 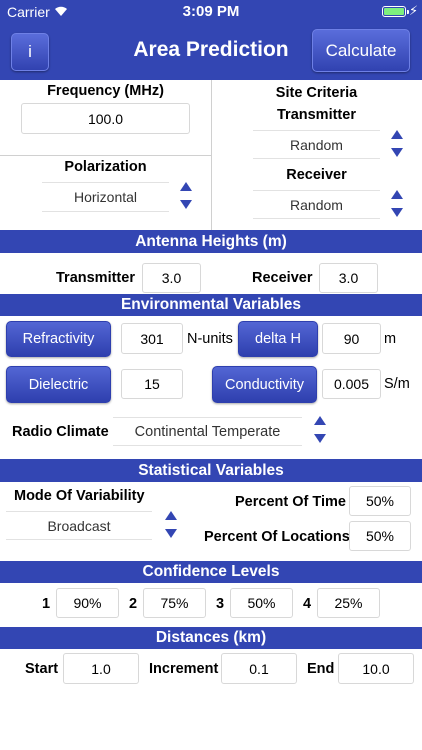 I want to click on site-receiver-stepper, so click(x=397, y=203).